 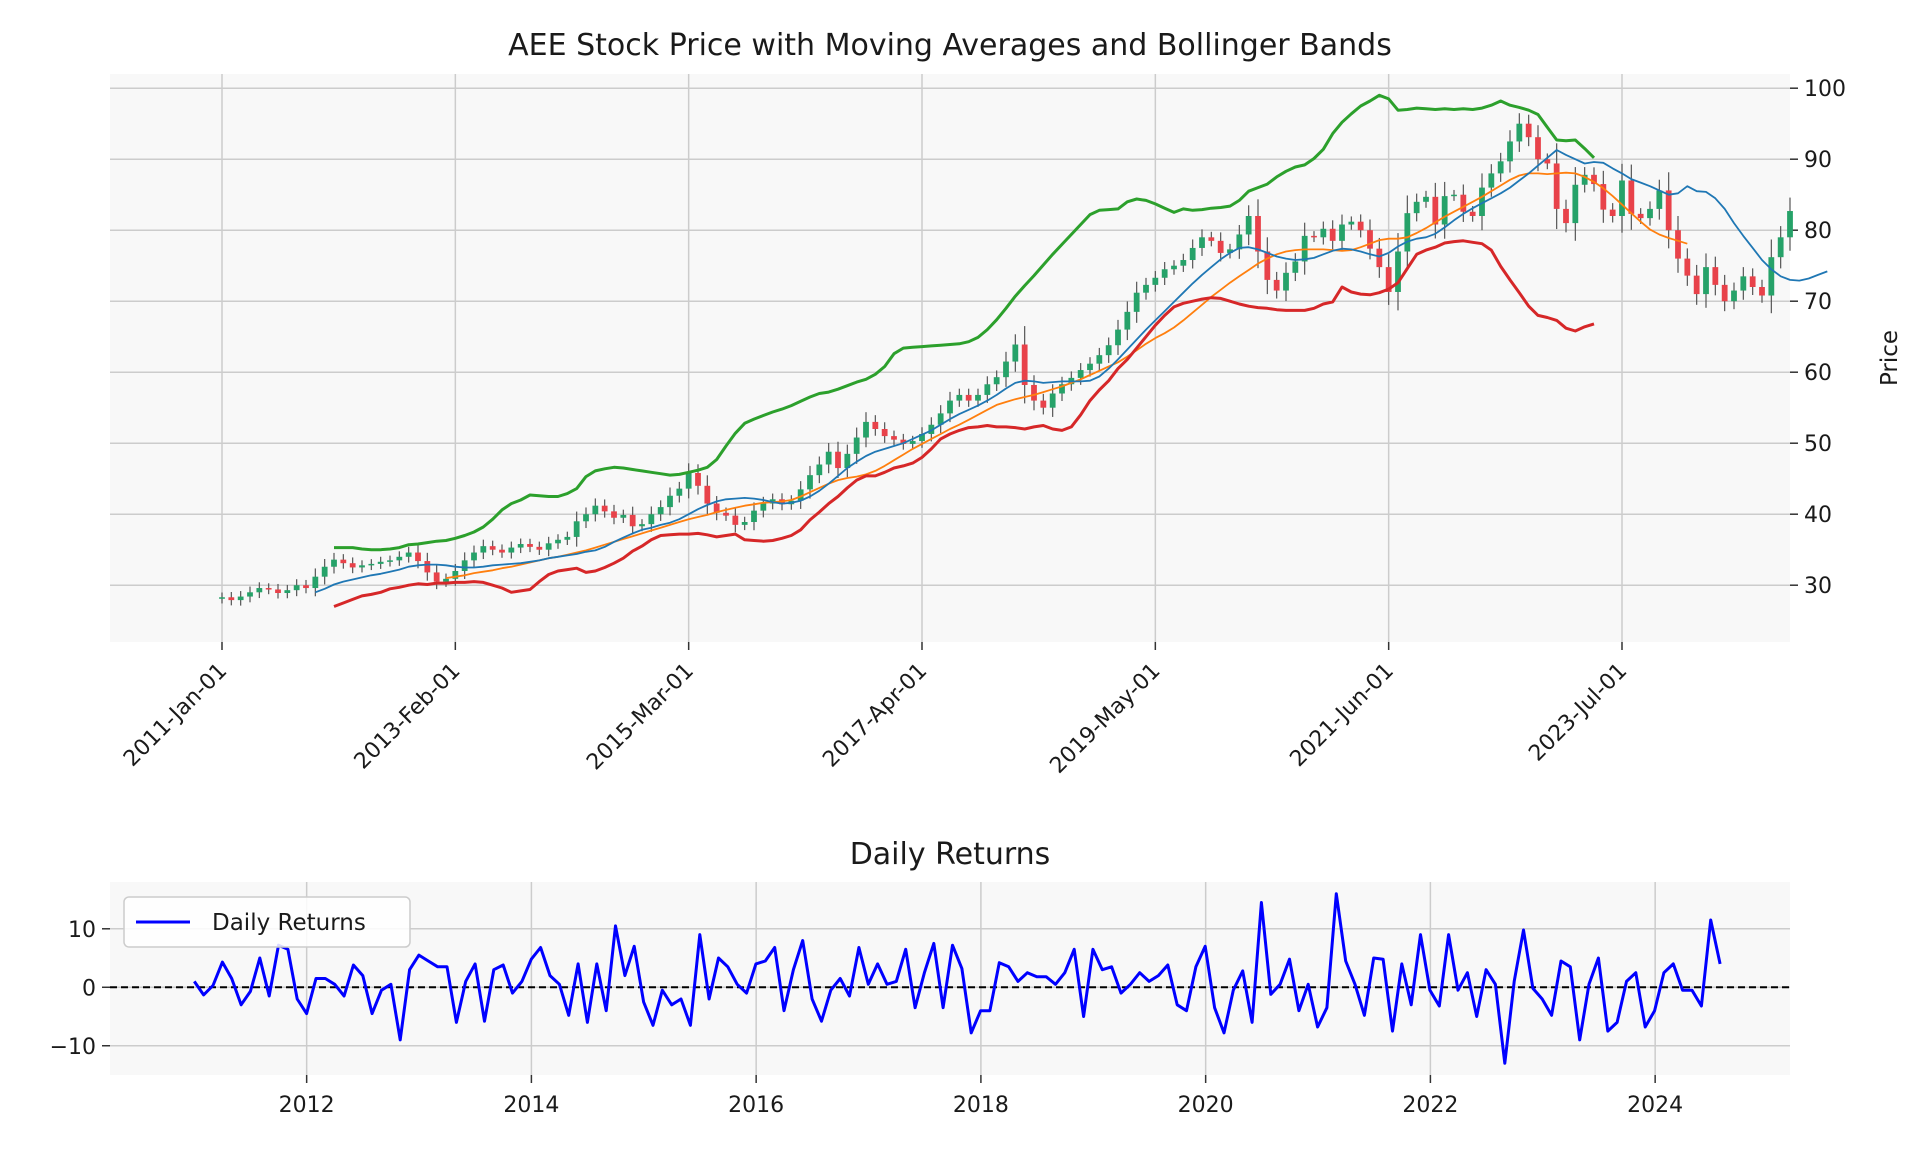 I want to click on price-y-tick-label: 100, so click(x=1825, y=89).